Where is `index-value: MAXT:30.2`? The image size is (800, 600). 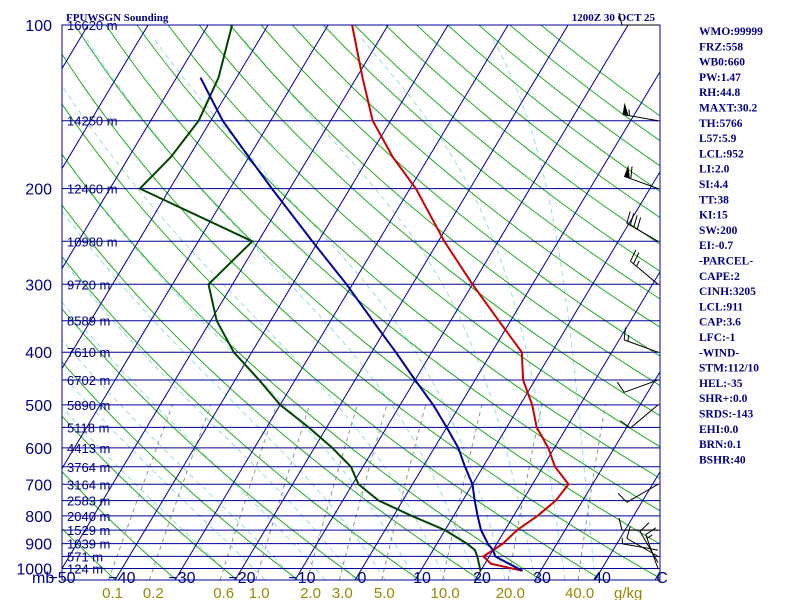 index-value: MAXT:30.2 is located at coordinates (728, 109).